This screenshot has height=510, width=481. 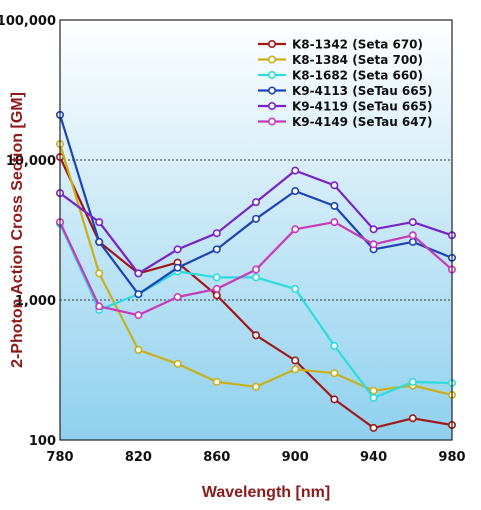 What do you see at coordinates (373, 457) in the screenshot?
I see `x-tick-label: 940` at bounding box center [373, 457].